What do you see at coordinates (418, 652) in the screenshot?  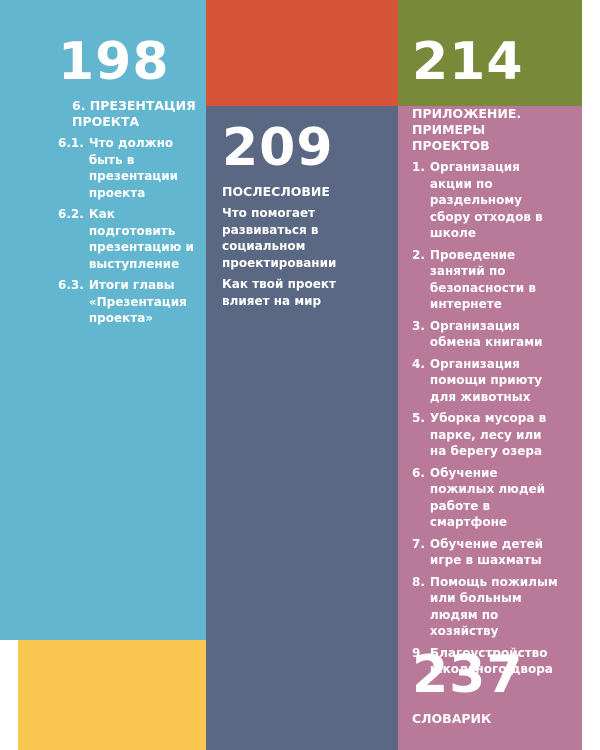 I see `item-number: 9.` at bounding box center [418, 652].